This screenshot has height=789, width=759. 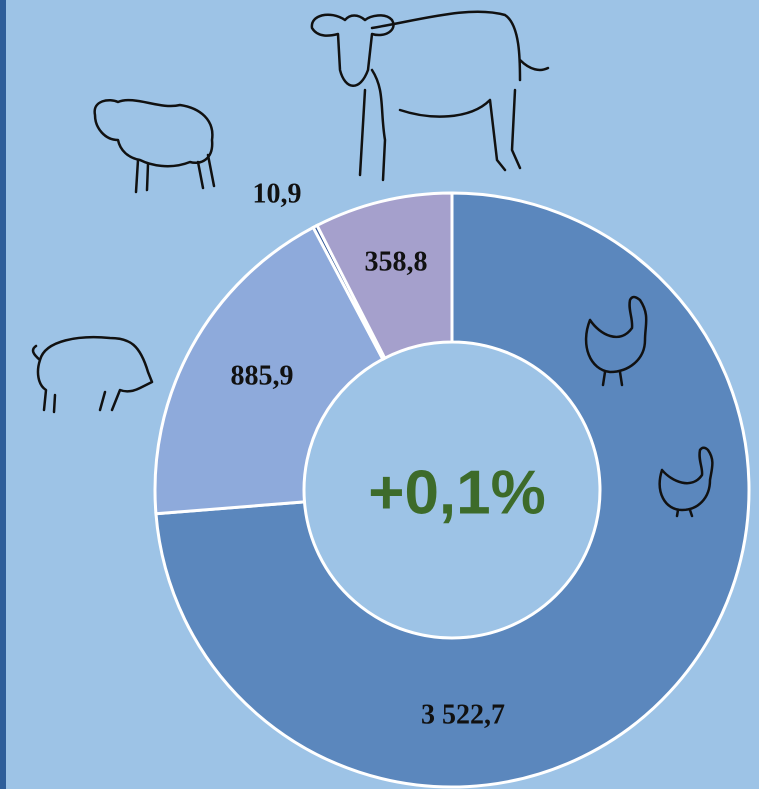 What do you see at coordinates (262, 375) in the screenshot?
I see `value-label: 885,9` at bounding box center [262, 375].